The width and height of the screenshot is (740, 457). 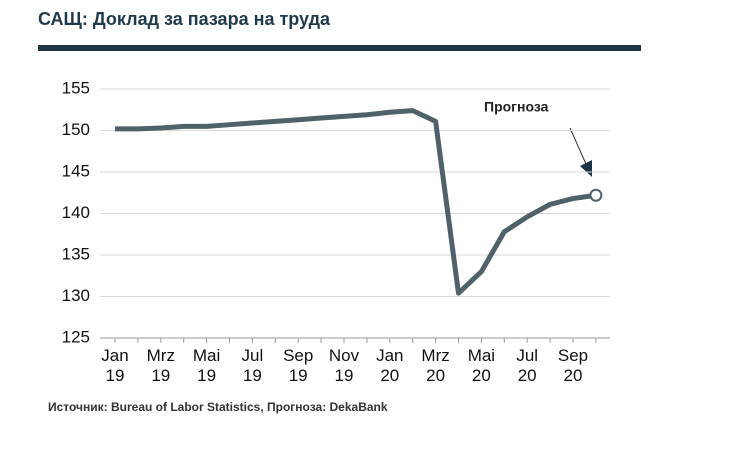 I want to click on y-tick-label: 125, so click(x=76, y=336).